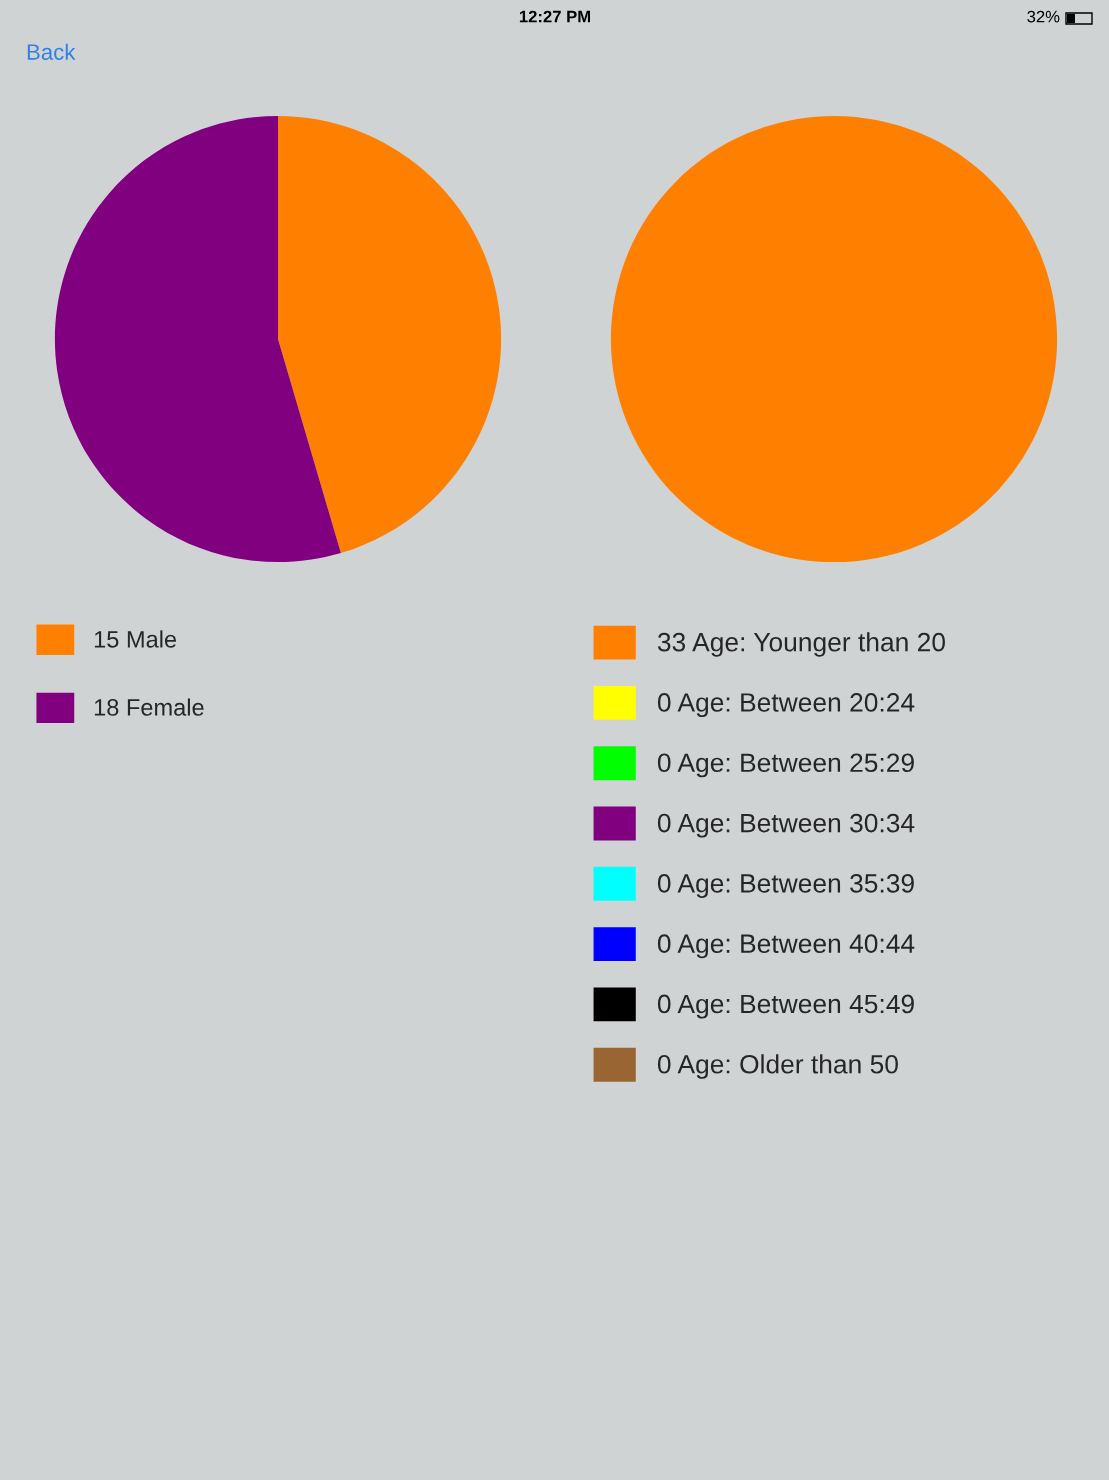  Describe the element at coordinates (786, 705) in the screenshot. I see `legend-label: 0 Age: Between 20:24` at that location.